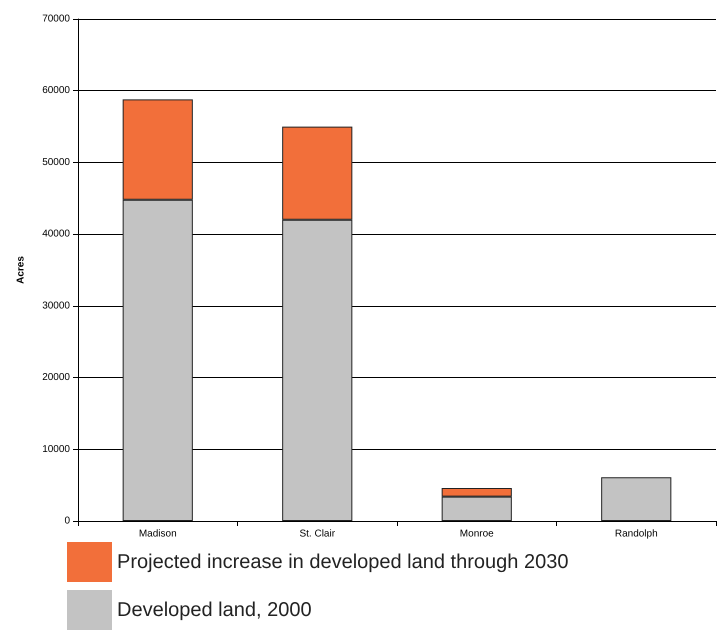 This screenshot has width=719, height=641. What do you see at coordinates (56, 19) in the screenshot?
I see `y-tick-label: 70000` at bounding box center [56, 19].